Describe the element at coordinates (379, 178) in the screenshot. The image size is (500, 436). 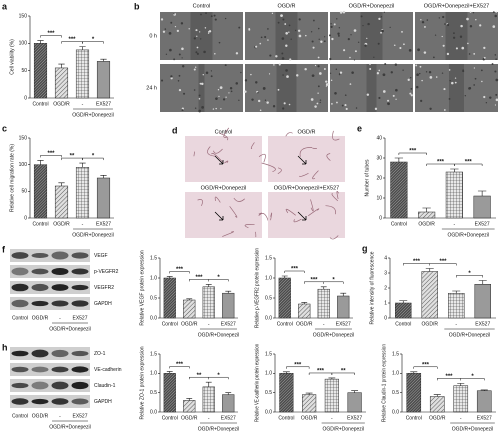
I see `y-tick-label: 20` at that location.